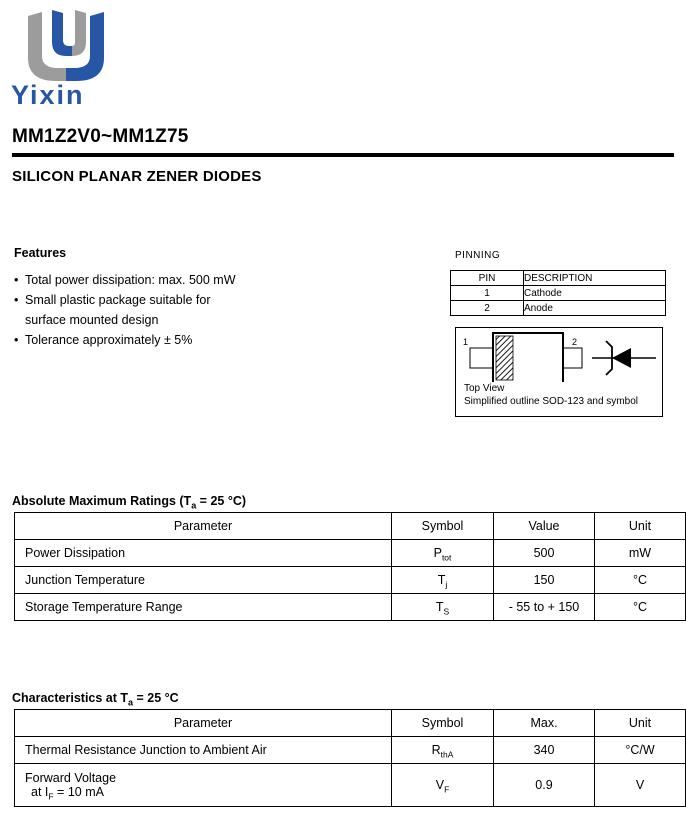 The height and width of the screenshot is (814, 686). What do you see at coordinates (640, 553) in the screenshot?
I see `unit-cell: mW` at bounding box center [640, 553].